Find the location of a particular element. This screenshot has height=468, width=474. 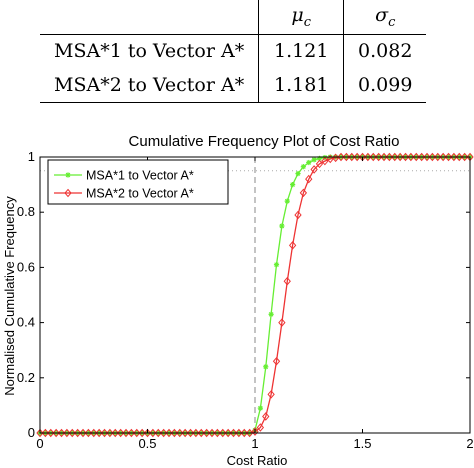

mu-symbol: μ is located at coordinates (297, 14).